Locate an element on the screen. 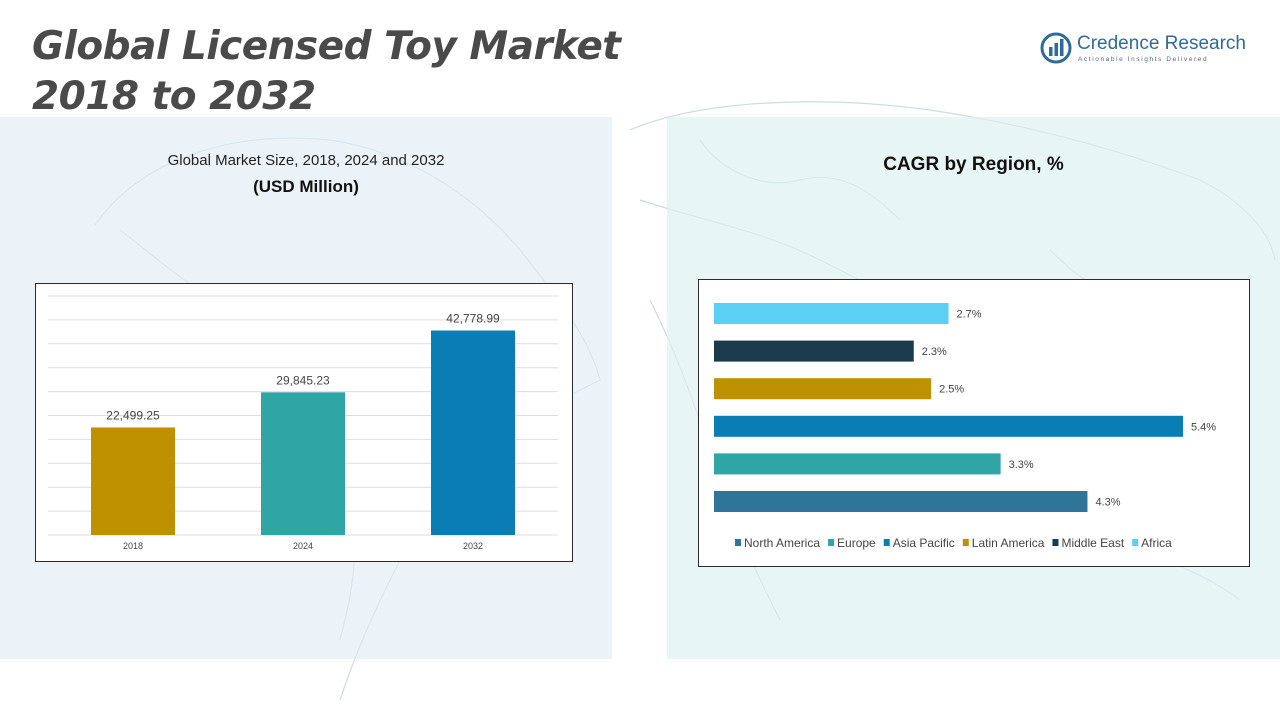 This screenshot has width=1280, height=720. bar-middle-east is located at coordinates (814, 351).